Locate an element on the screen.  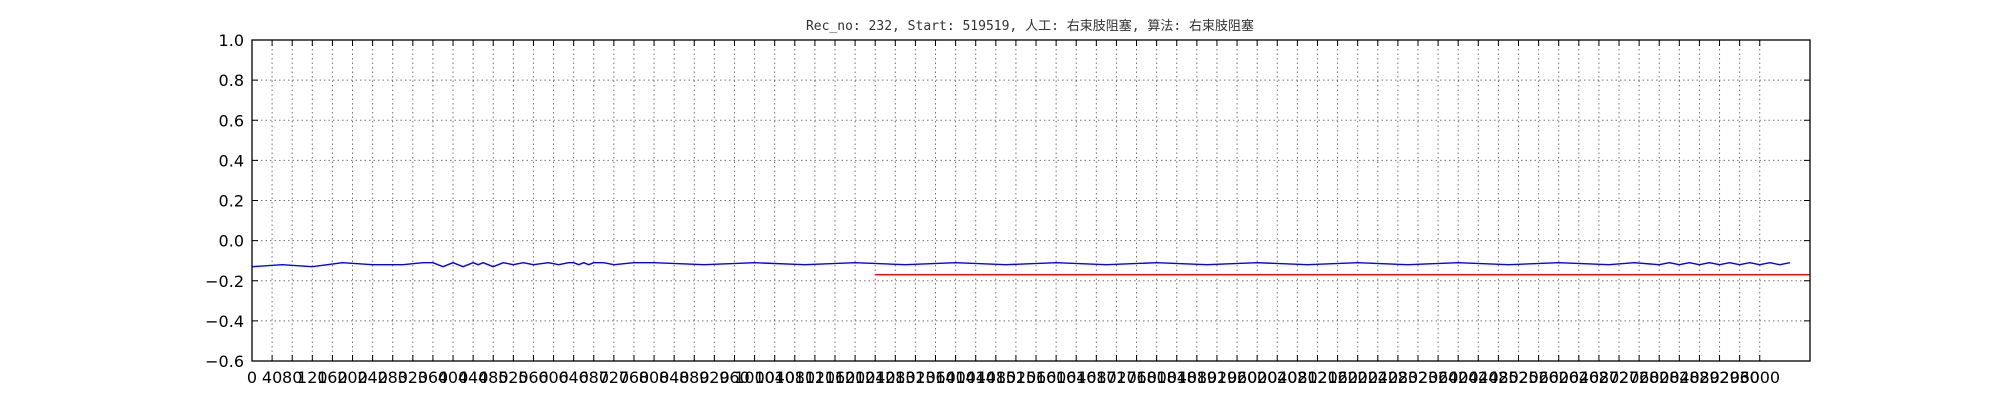
x-tick-label: 720 is located at coordinates (614, 377).